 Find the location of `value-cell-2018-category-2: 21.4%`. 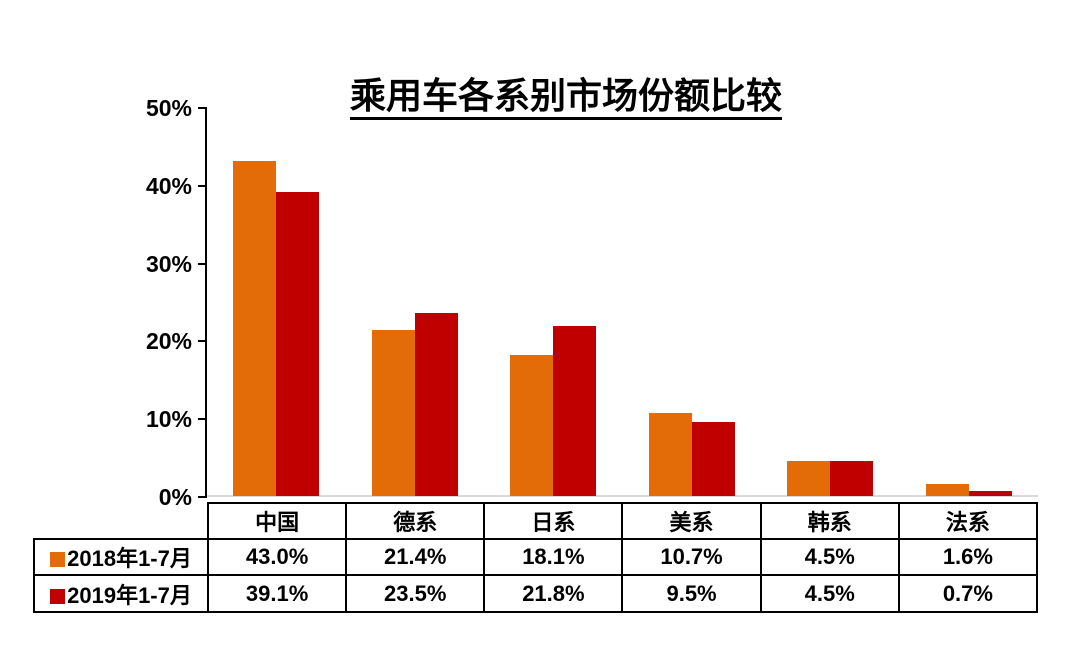

value-cell-2018-category-2: 21.4% is located at coordinates (415, 557).